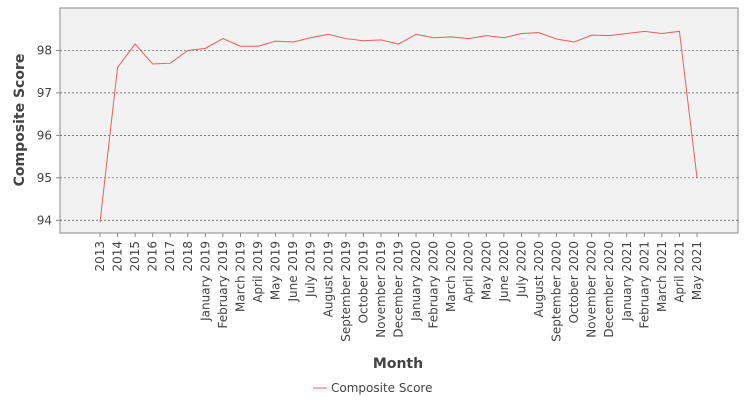 The image size is (750, 400). Describe the element at coordinates (399, 289) in the screenshot. I see `x-tick-label: December 2019` at that location.